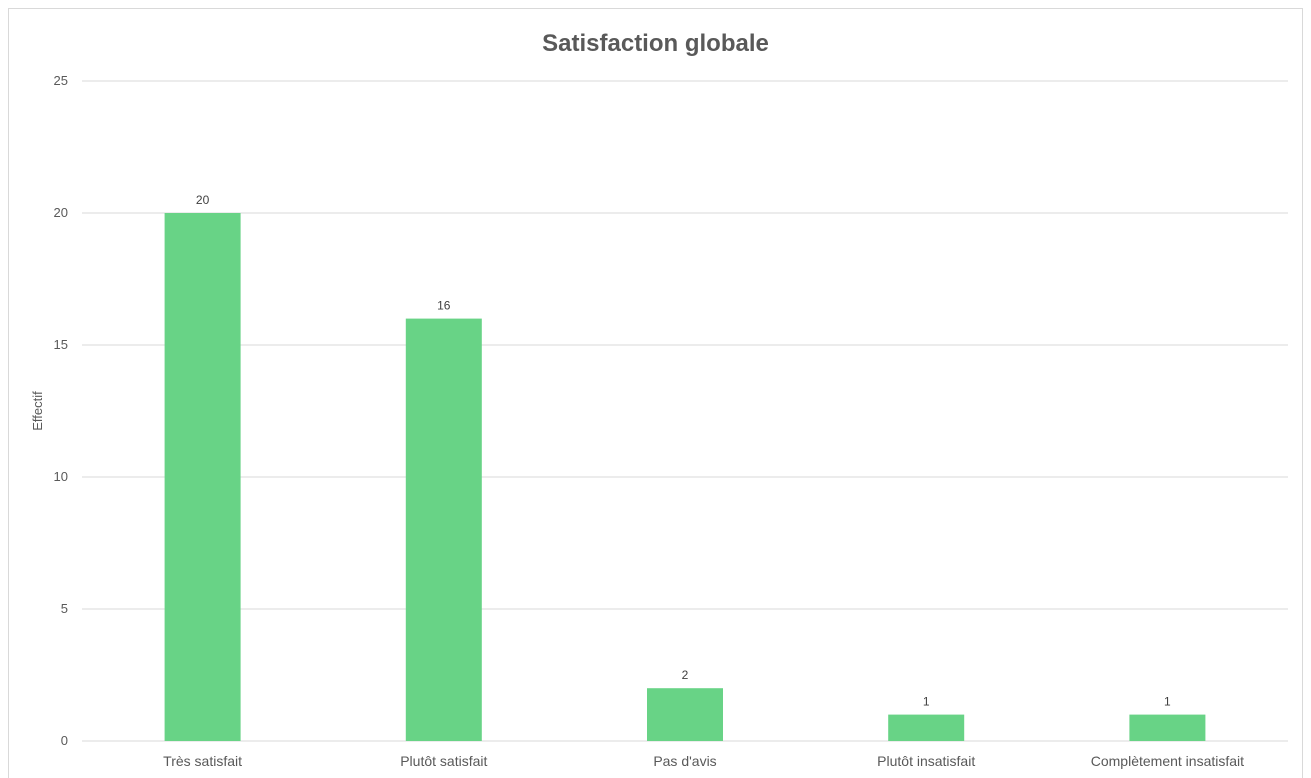 This screenshot has height=778, width=1311. What do you see at coordinates (61, 344) in the screenshot?
I see `y-tick-label: 15` at bounding box center [61, 344].